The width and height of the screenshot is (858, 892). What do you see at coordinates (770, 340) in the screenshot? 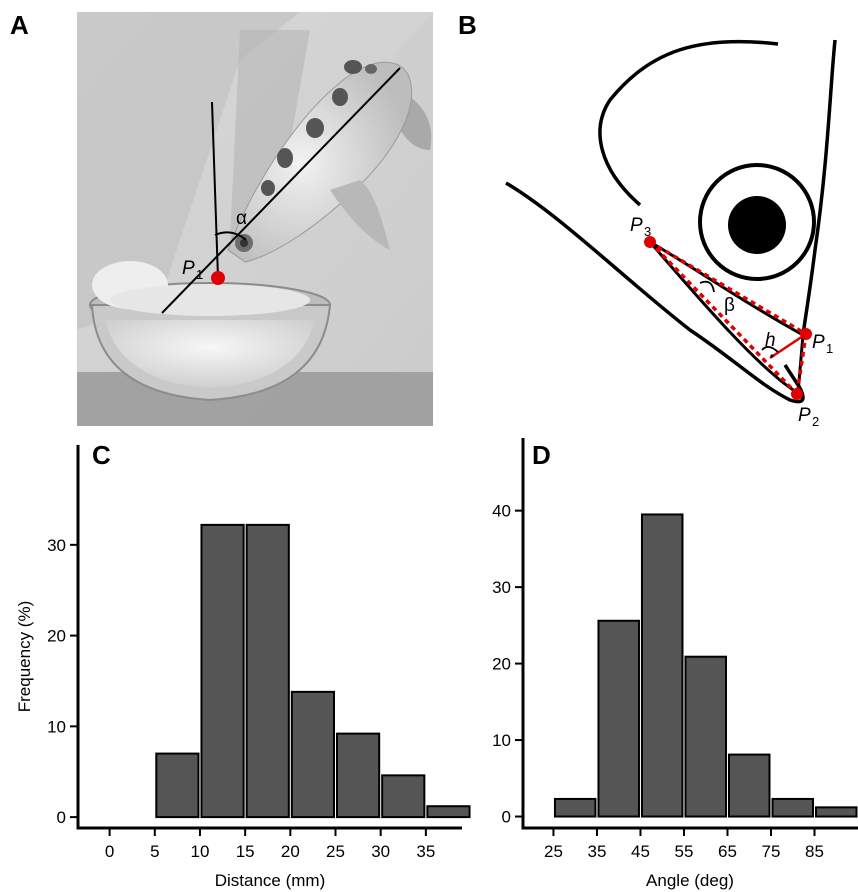
I see `h-label: h` at bounding box center [770, 340].